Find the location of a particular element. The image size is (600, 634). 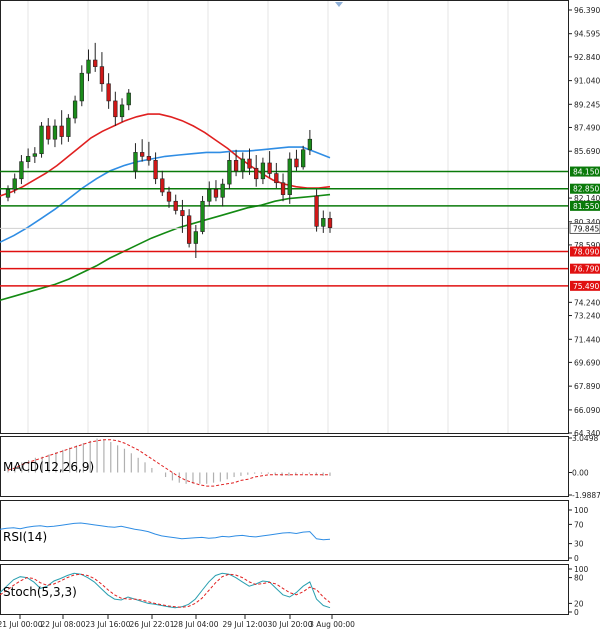

rsi-panel-frame is located at coordinates (284, 530).